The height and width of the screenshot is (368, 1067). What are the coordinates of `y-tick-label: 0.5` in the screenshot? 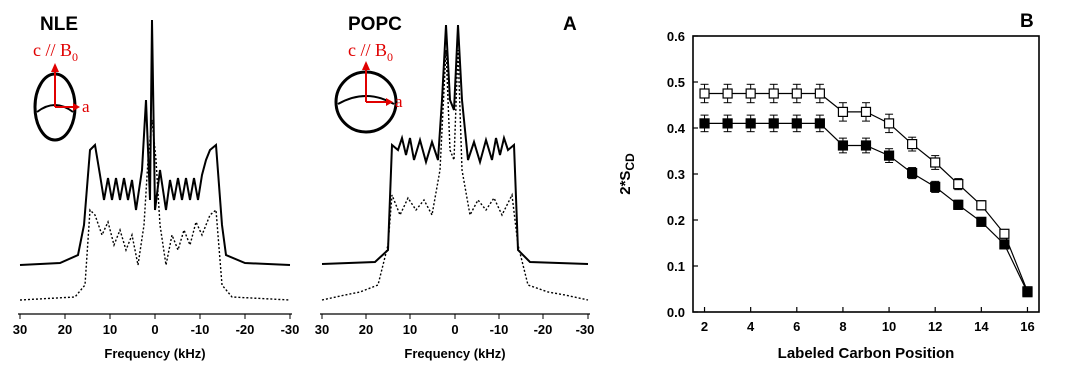 It's located at (676, 82).